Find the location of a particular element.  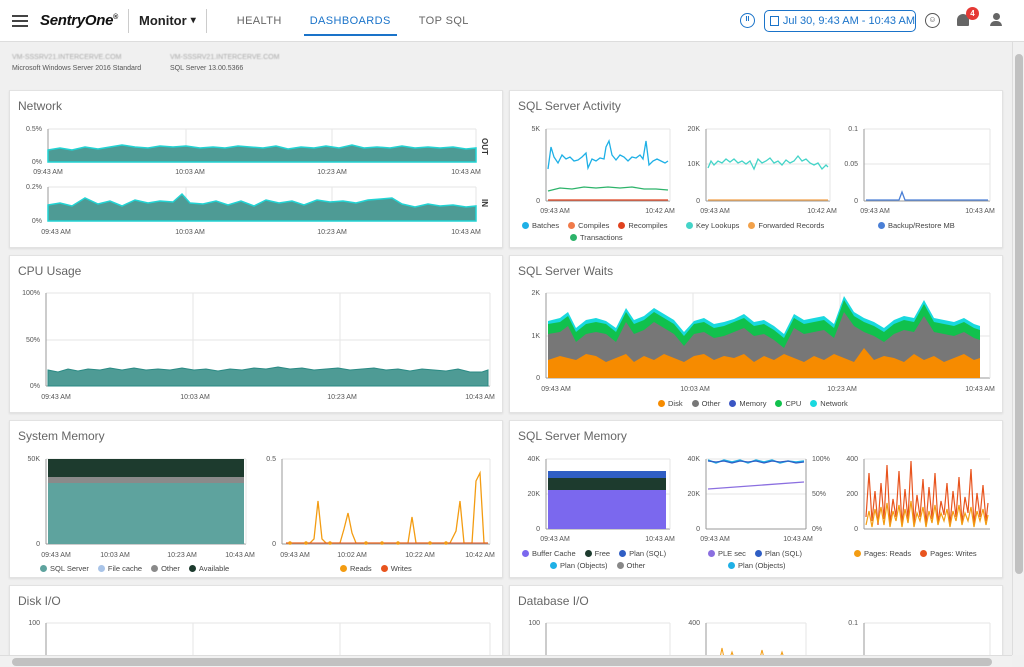

legend-item: PLE sec is located at coordinates (727, 553).